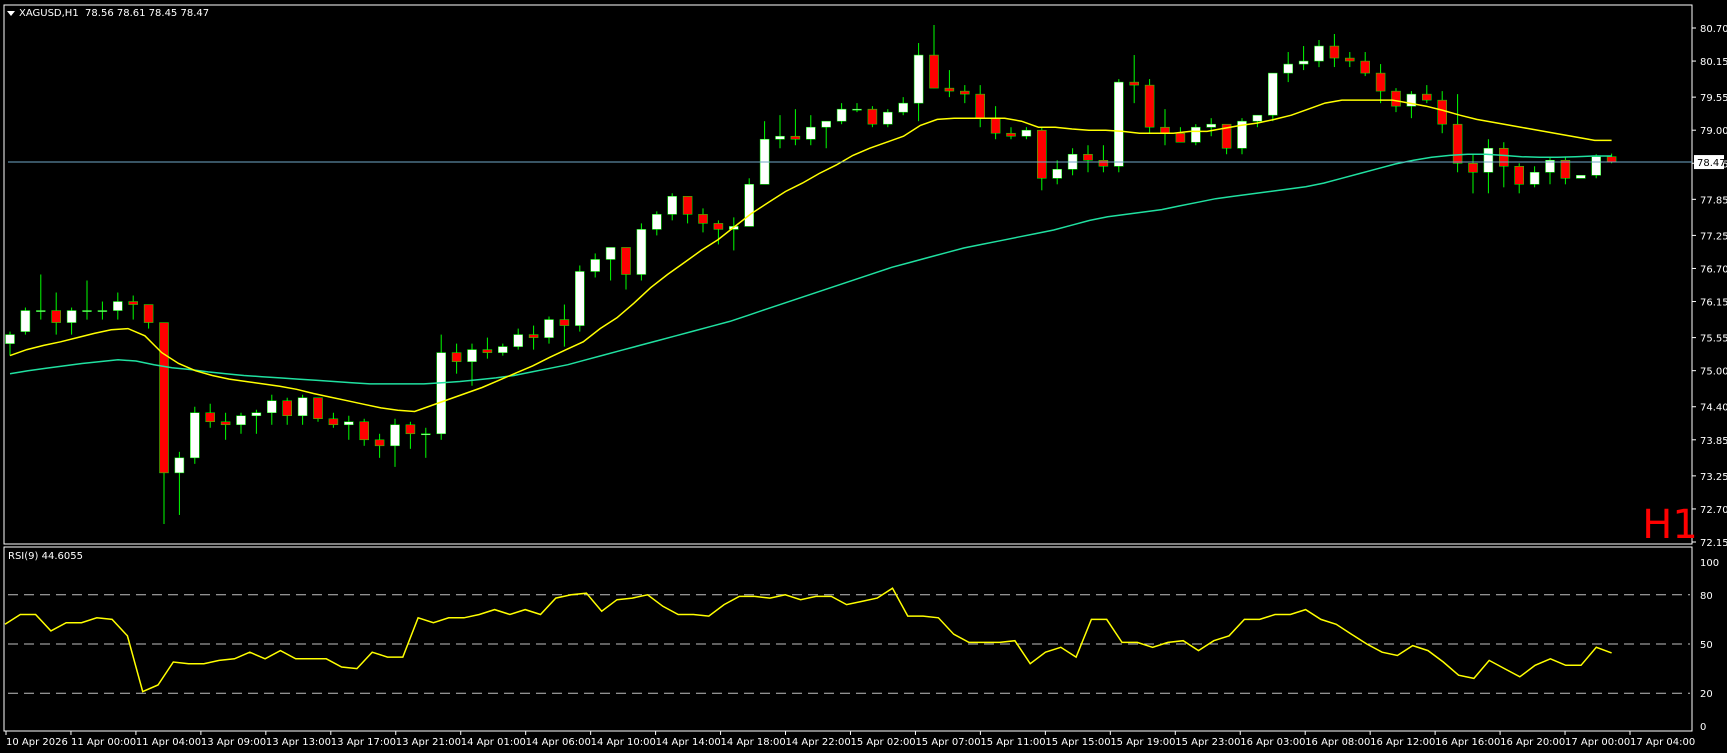  What do you see at coordinates (1532, 742) in the screenshot?
I see `time-tick-label: 16 Apr 20:00` at bounding box center [1532, 742].